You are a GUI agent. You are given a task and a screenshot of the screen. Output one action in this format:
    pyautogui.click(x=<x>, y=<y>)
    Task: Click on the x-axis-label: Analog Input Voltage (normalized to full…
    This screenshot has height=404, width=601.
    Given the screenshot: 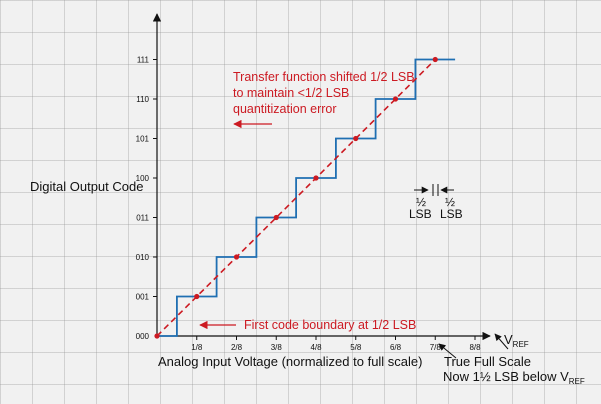 What is the action you would take?
    pyautogui.click(x=290, y=361)
    